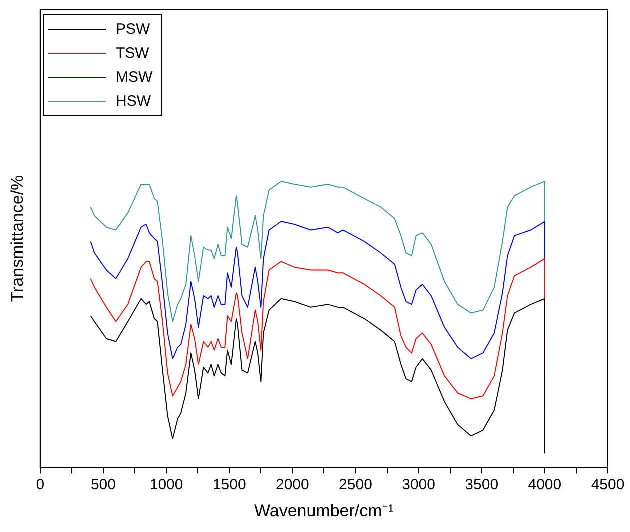  I want to click on x-tick-label: 1000, so click(167, 485).